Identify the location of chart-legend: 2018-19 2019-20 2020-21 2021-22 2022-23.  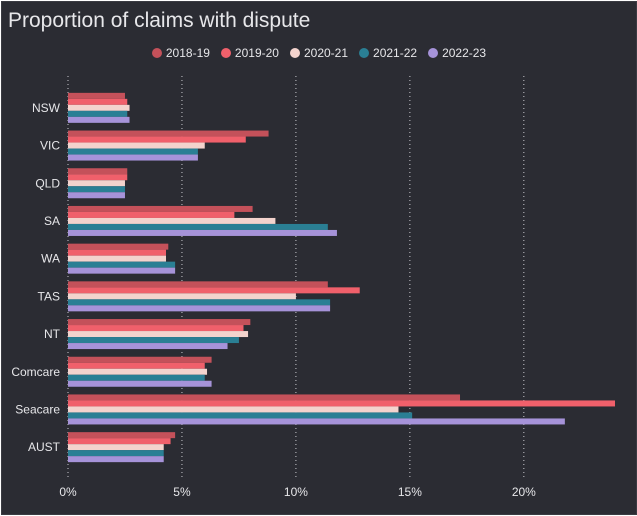
(319, 53).